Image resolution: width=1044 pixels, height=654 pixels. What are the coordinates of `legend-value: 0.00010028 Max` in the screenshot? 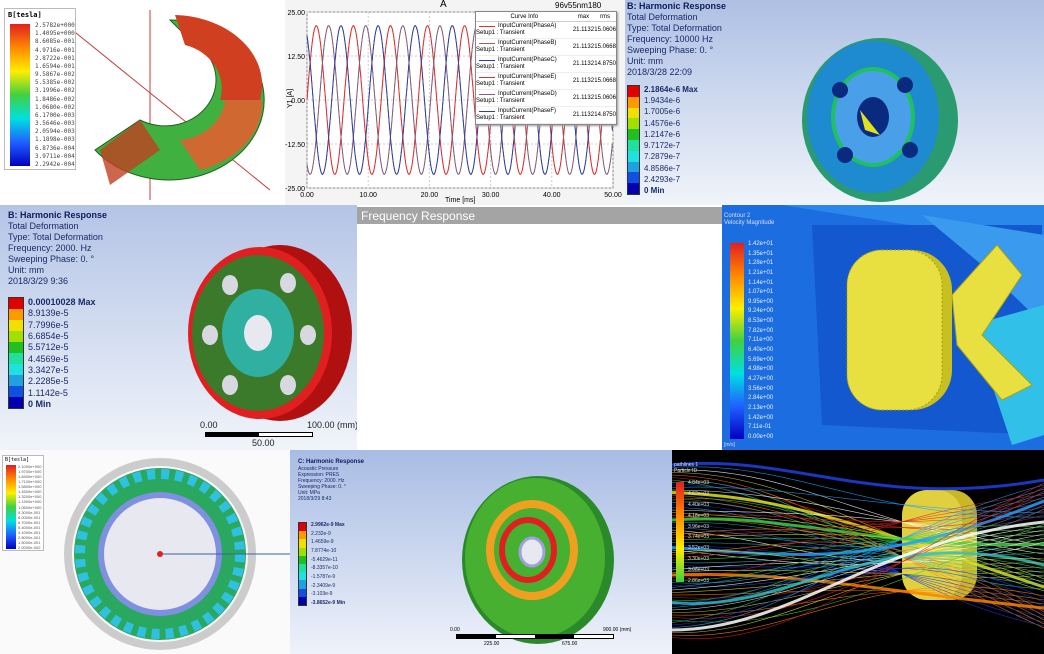 It's located at (62, 302).